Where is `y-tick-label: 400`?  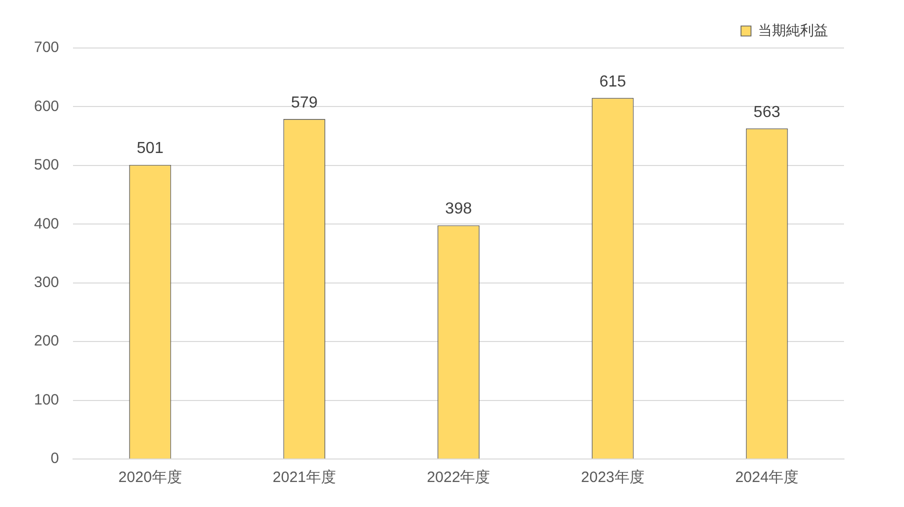
y-tick-label: 400 is located at coordinates (47, 223).